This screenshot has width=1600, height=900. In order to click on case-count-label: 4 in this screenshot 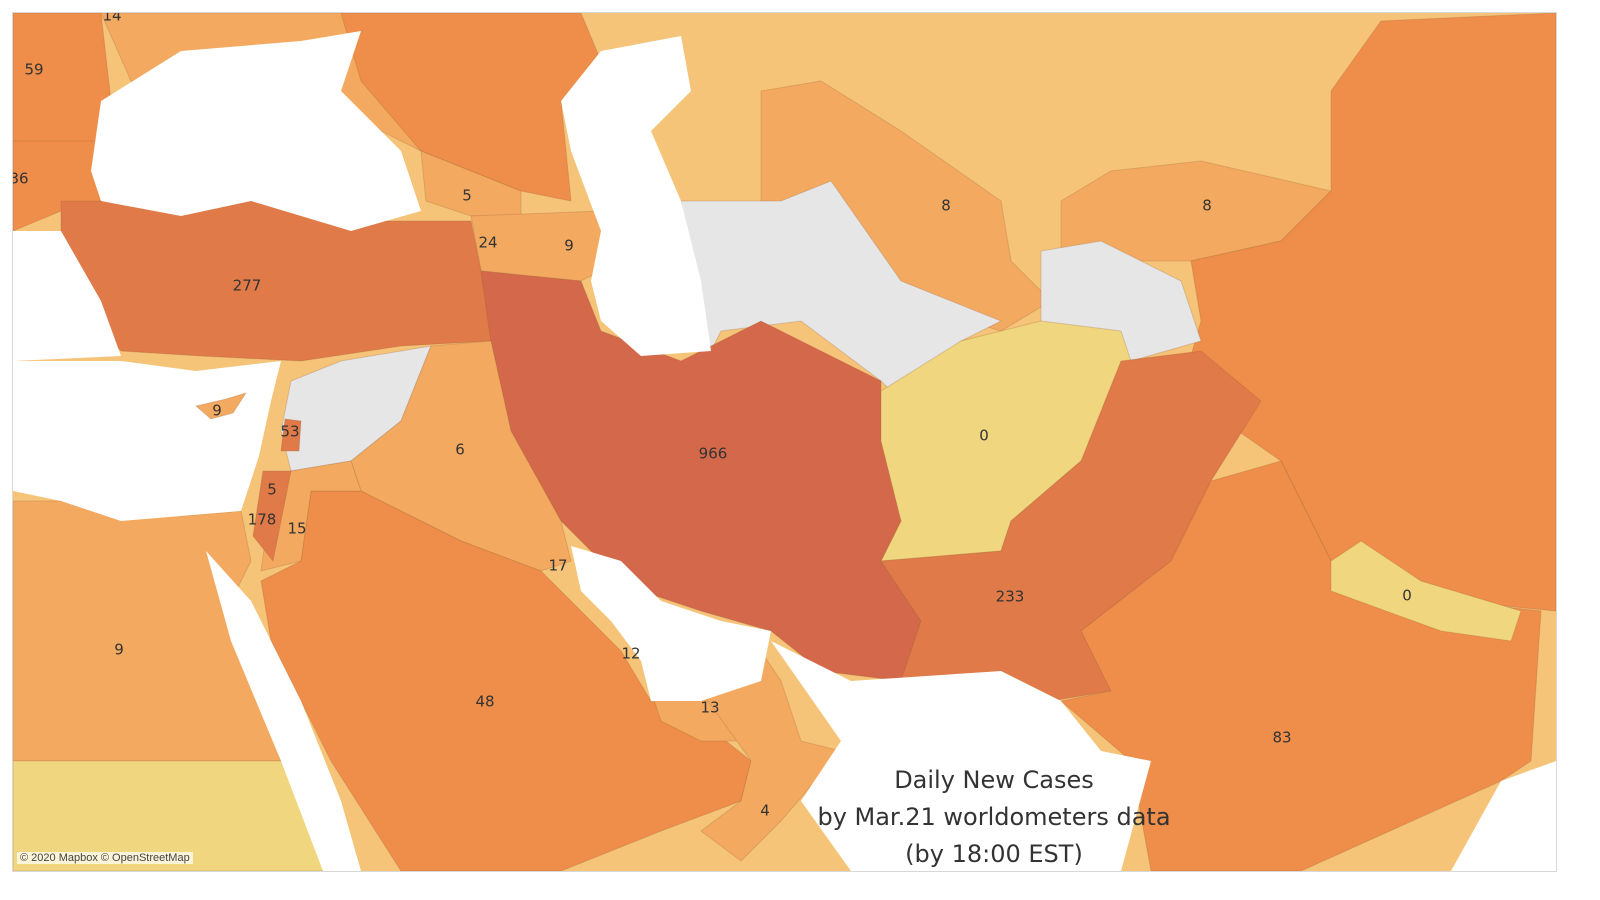, I will do `click(765, 811)`.